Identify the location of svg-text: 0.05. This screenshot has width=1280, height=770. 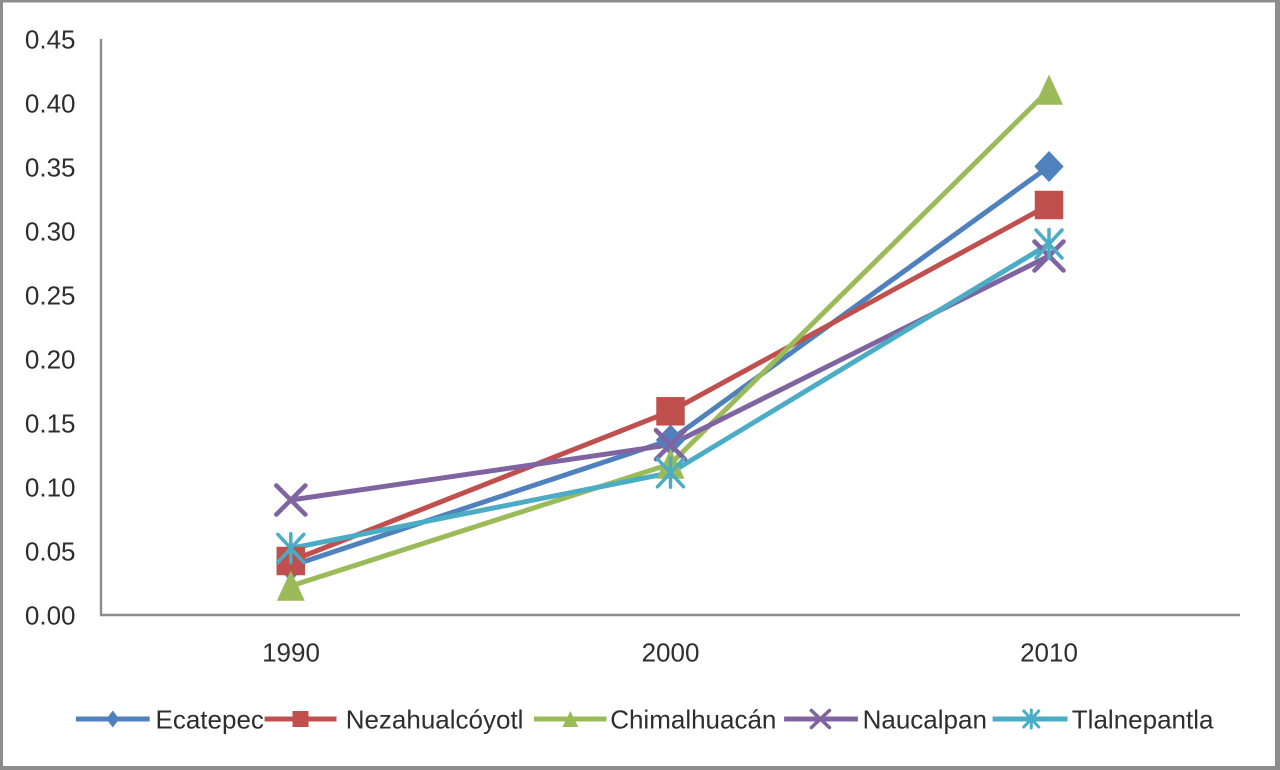
(50, 552).